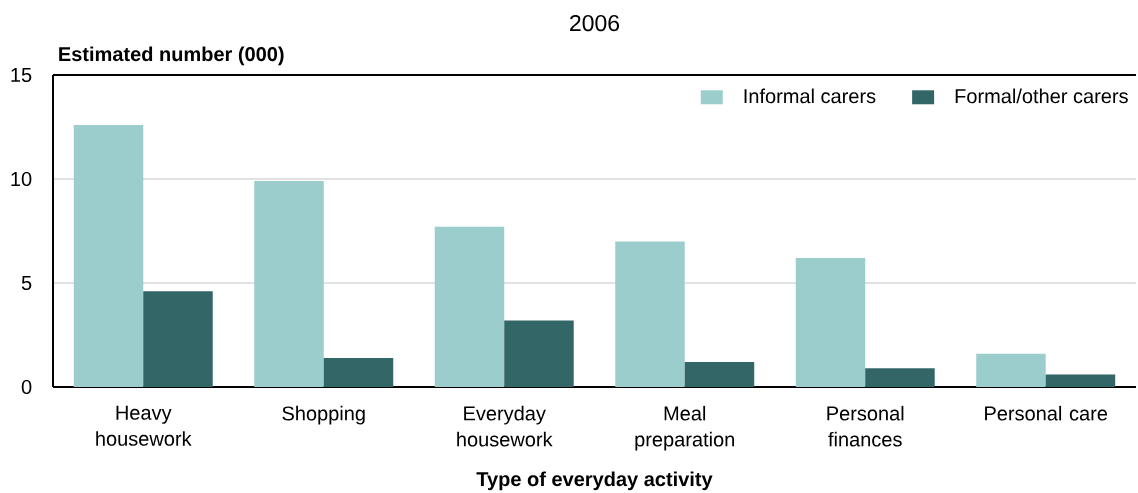  I want to click on x-tick-label: Everyday housework, so click(505, 426).